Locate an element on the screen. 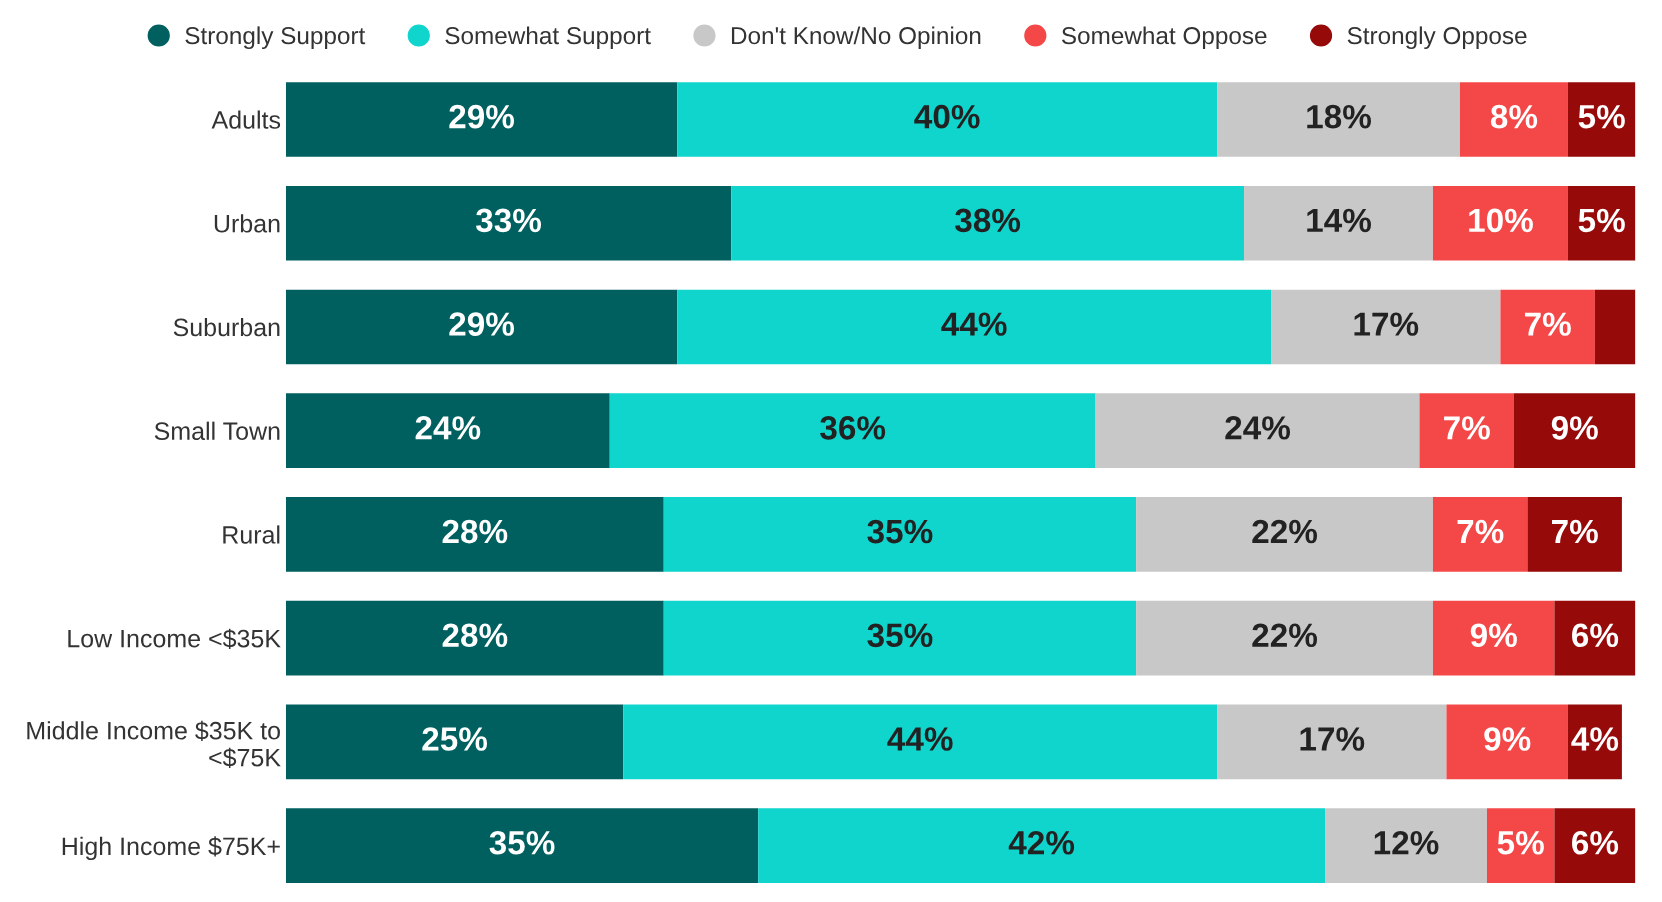  data-label: 4% is located at coordinates (1595, 739).